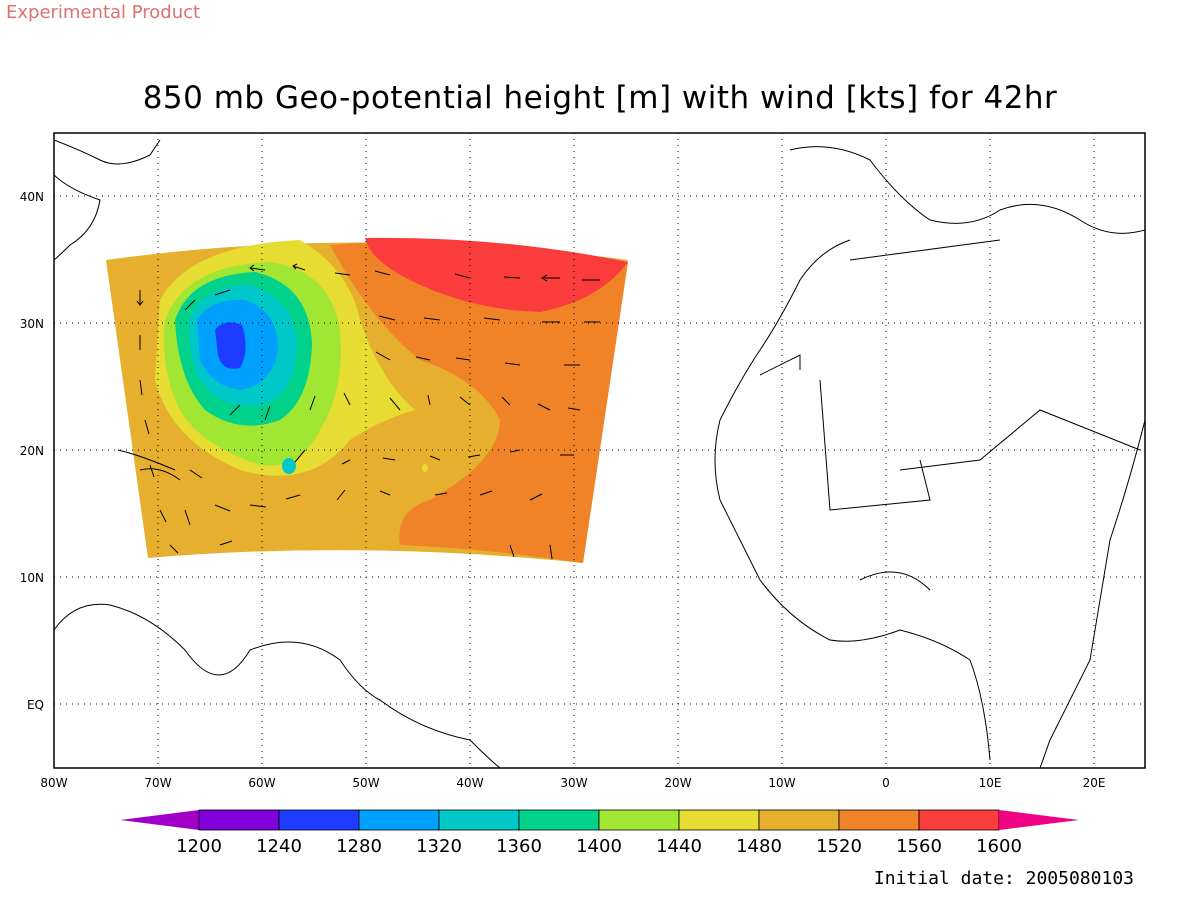 The height and width of the screenshot is (900, 1200). Describe the element at coordinates (32, 197) in the screenshot. I see `lat-label: 40N` at that location.